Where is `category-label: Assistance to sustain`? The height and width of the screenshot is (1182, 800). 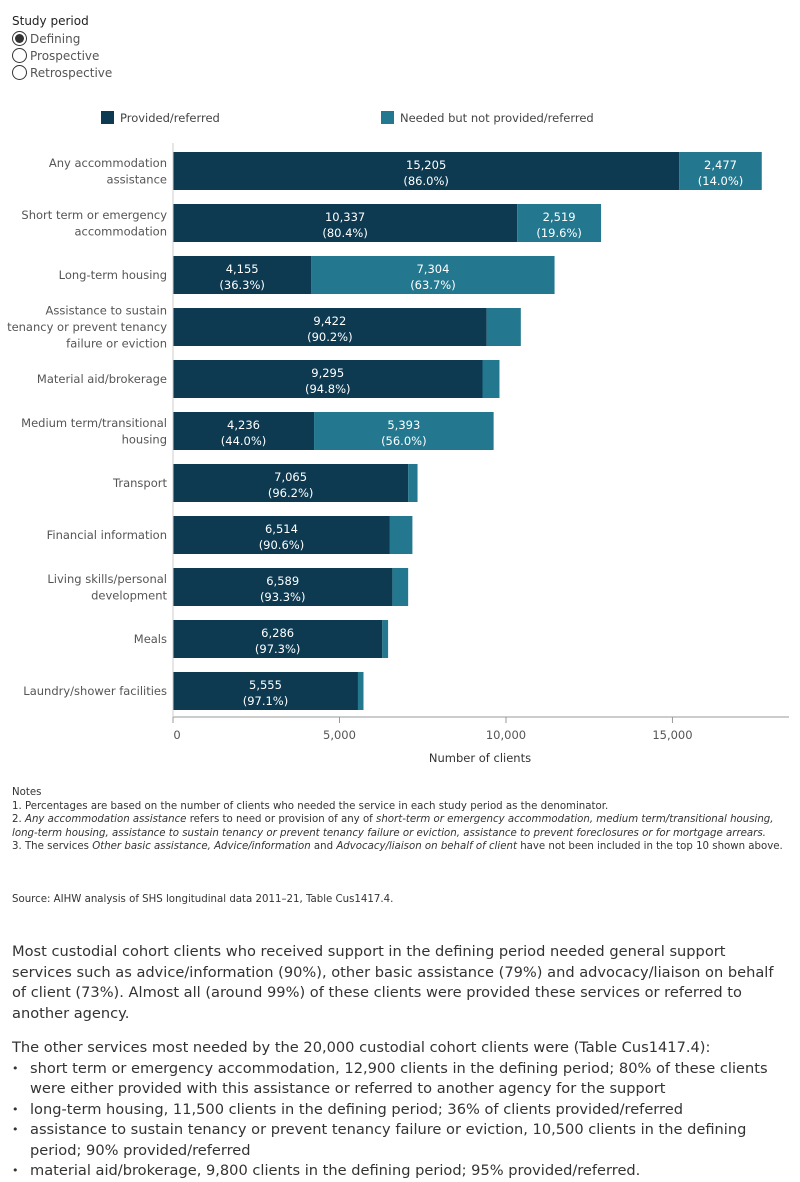 category-label: Assistance to sustain is located at coordinates (106, 311).